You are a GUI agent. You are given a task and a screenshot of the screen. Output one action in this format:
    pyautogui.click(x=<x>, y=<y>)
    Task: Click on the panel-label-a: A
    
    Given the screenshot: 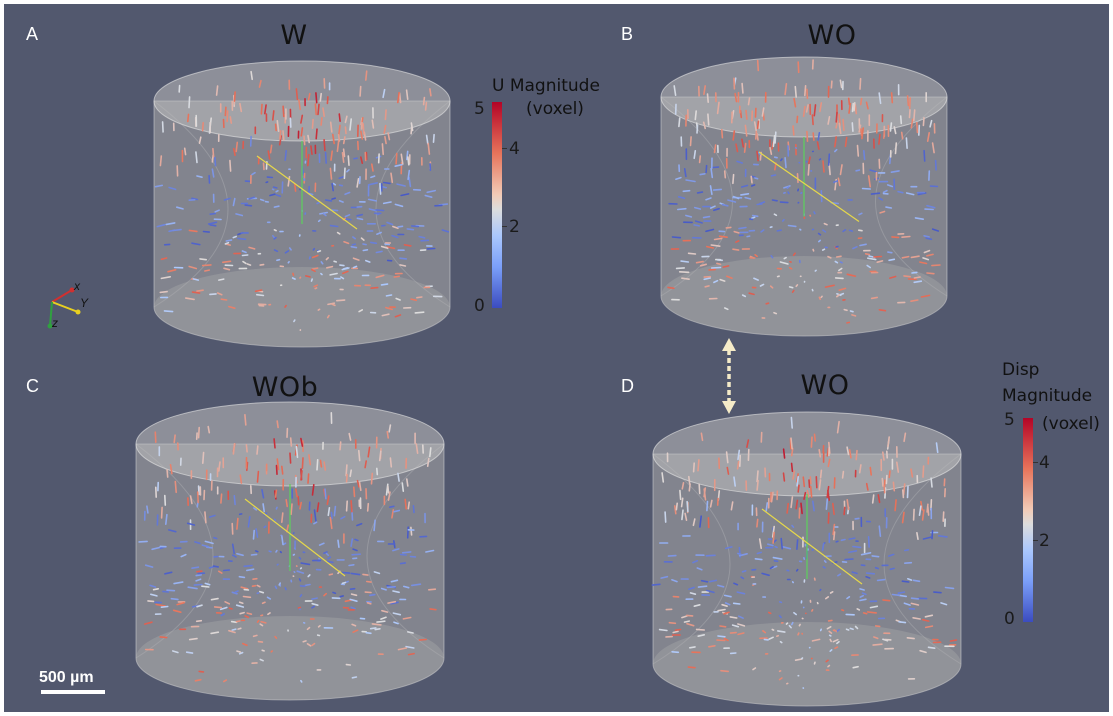 What is the action you would take?
    pyautogui.click(x=32, y=34)
    